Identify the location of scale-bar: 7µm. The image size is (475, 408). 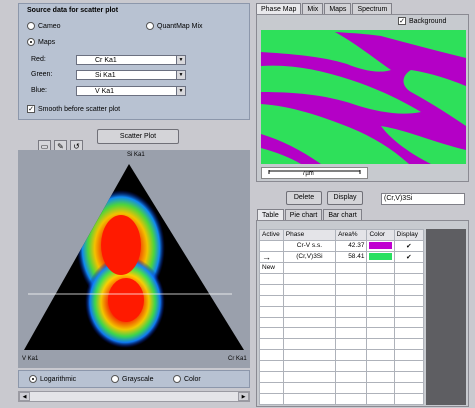
(314, 173).